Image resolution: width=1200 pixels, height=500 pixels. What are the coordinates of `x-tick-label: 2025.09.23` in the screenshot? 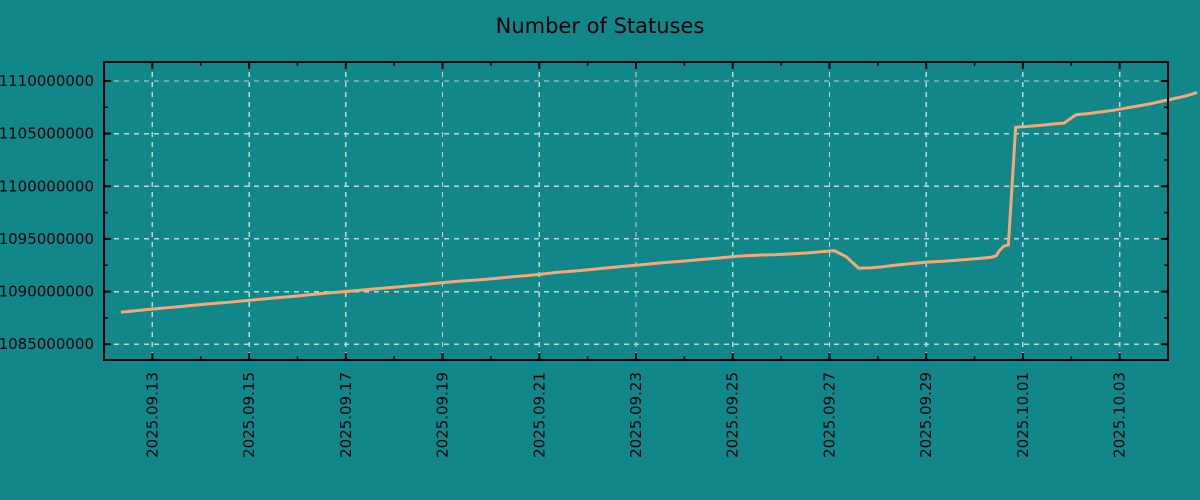 It's located at (636, 415).